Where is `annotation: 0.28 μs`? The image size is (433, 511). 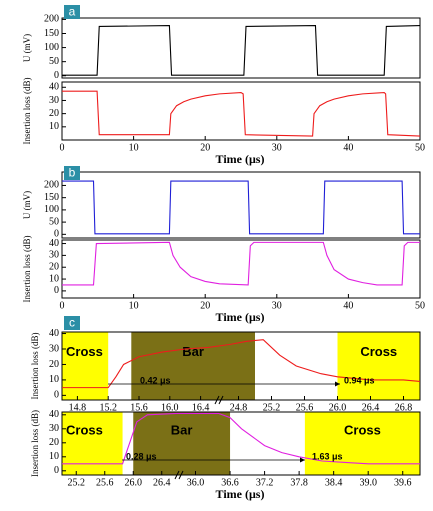
annotation: 0.28 μs is located at coordinates (141, 456).